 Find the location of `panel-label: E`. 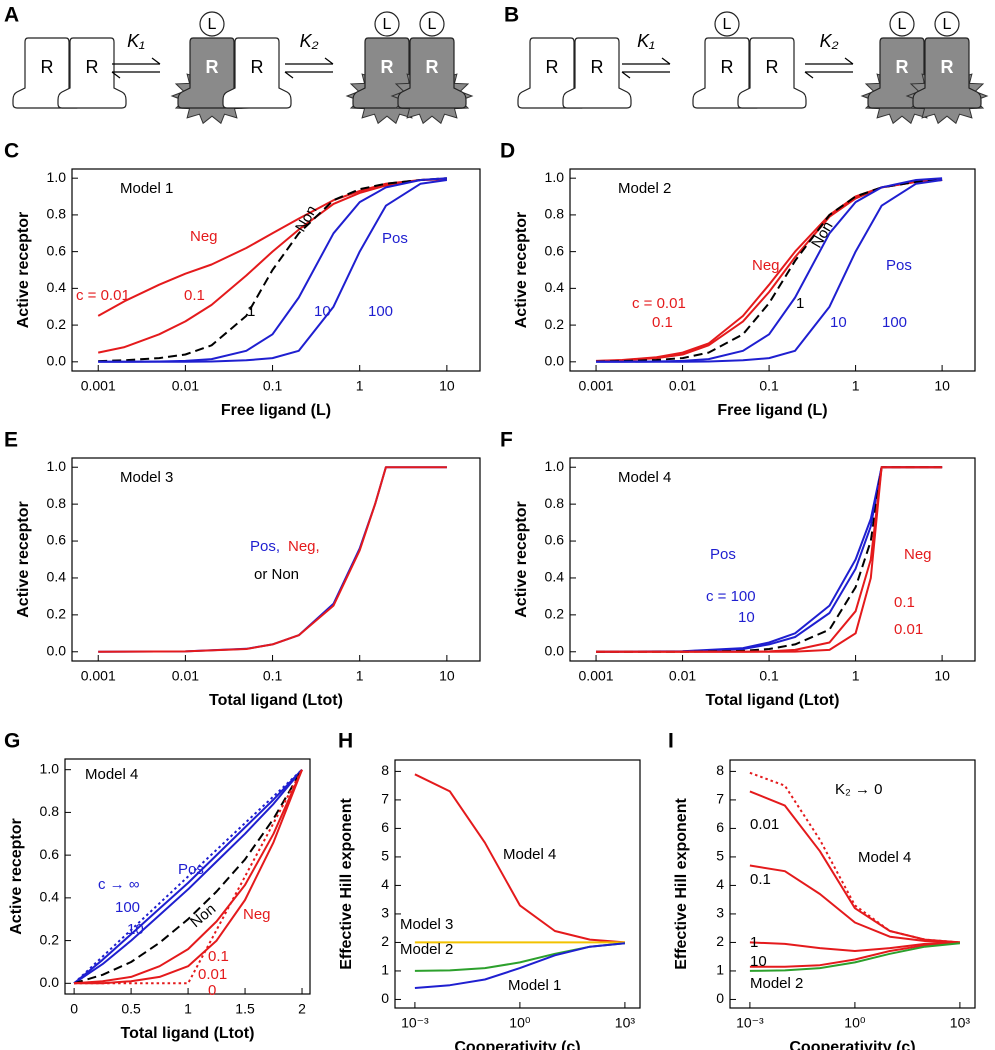

panel-label: E is located at coordinates (11, 440).